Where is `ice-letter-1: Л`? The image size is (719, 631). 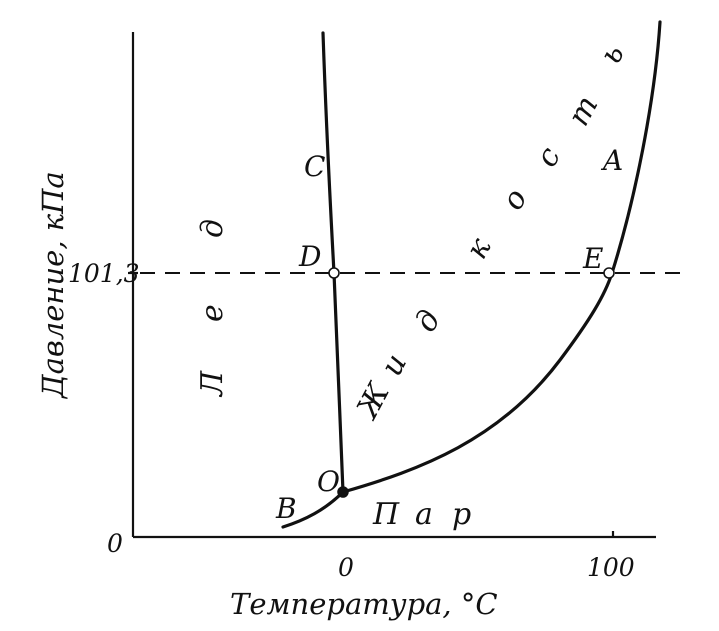 ice-letter-1: Л is located at coordinates (212, 384).